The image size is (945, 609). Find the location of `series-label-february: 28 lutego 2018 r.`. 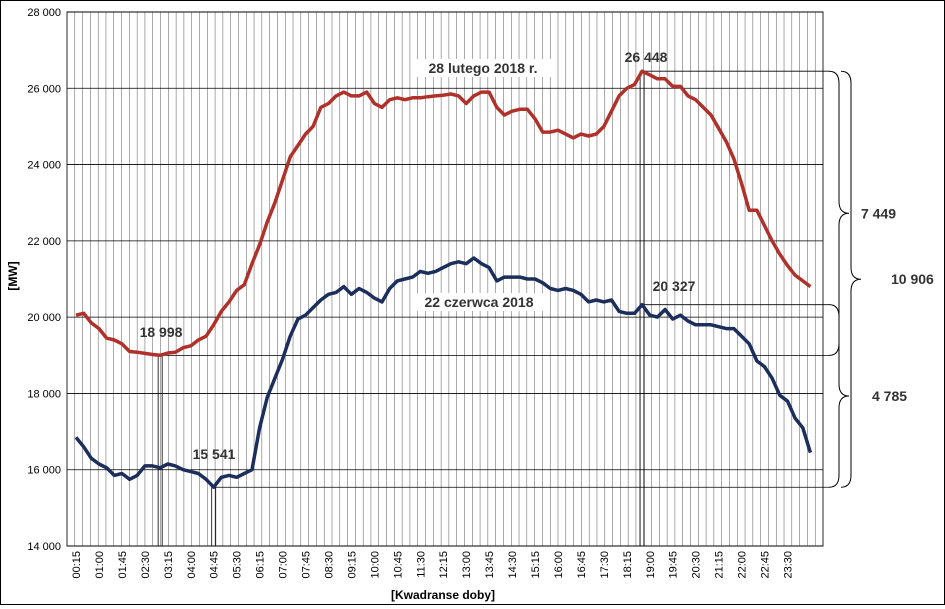

series-label-february: 28 lutego 2018 r. is located at coordinates (483, 68).